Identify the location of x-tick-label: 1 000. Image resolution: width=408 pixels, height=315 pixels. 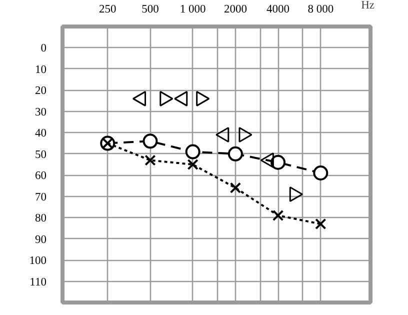
(193, 10).